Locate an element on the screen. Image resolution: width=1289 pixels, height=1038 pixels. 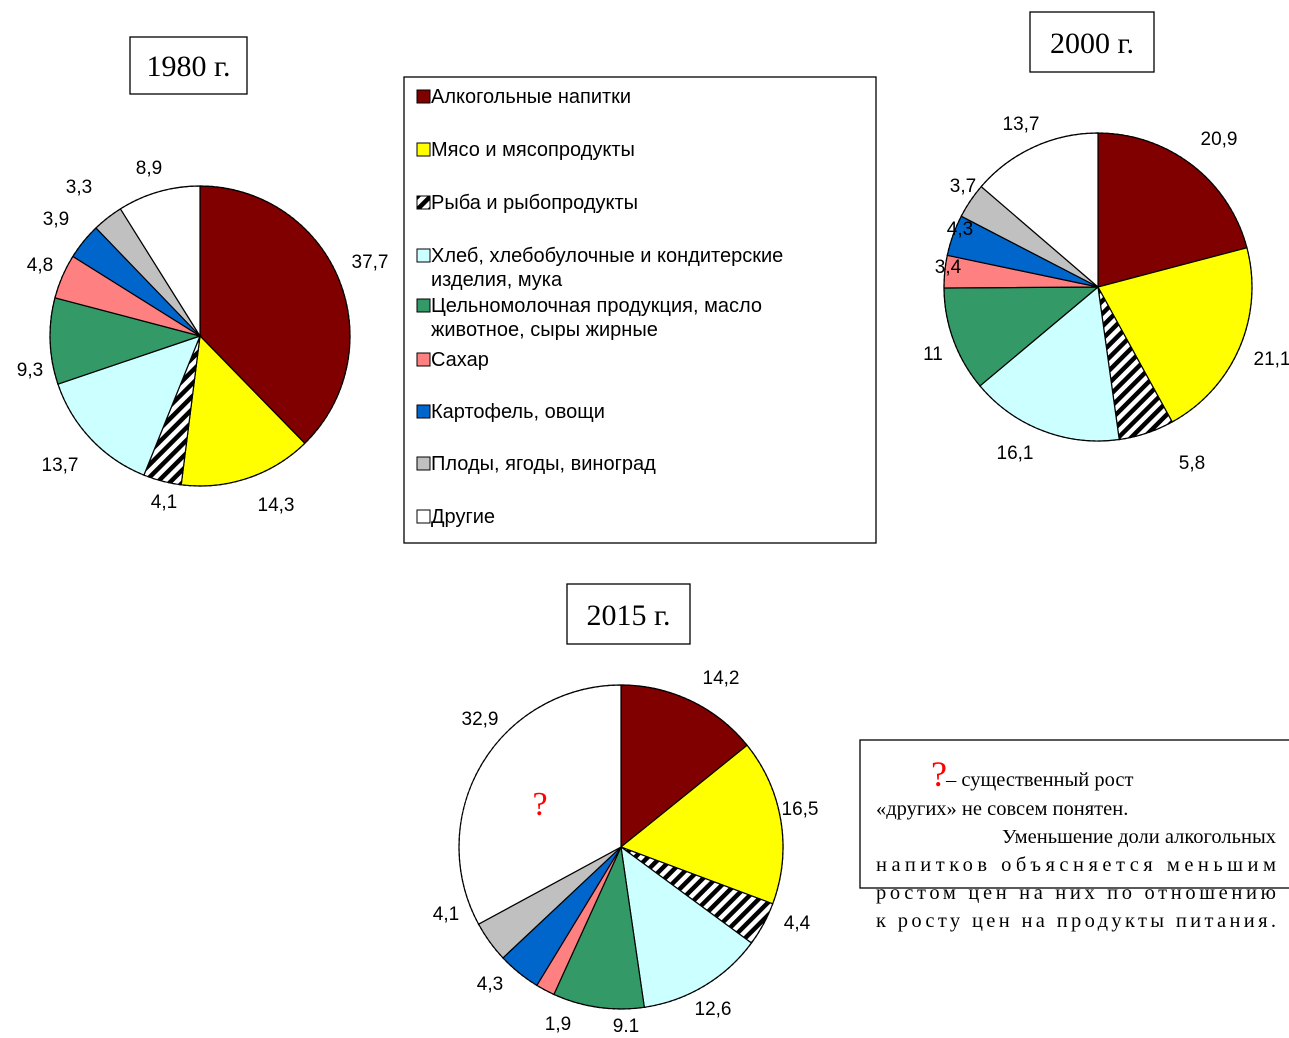
data-label: 11 is located at coordinates (933, 354).